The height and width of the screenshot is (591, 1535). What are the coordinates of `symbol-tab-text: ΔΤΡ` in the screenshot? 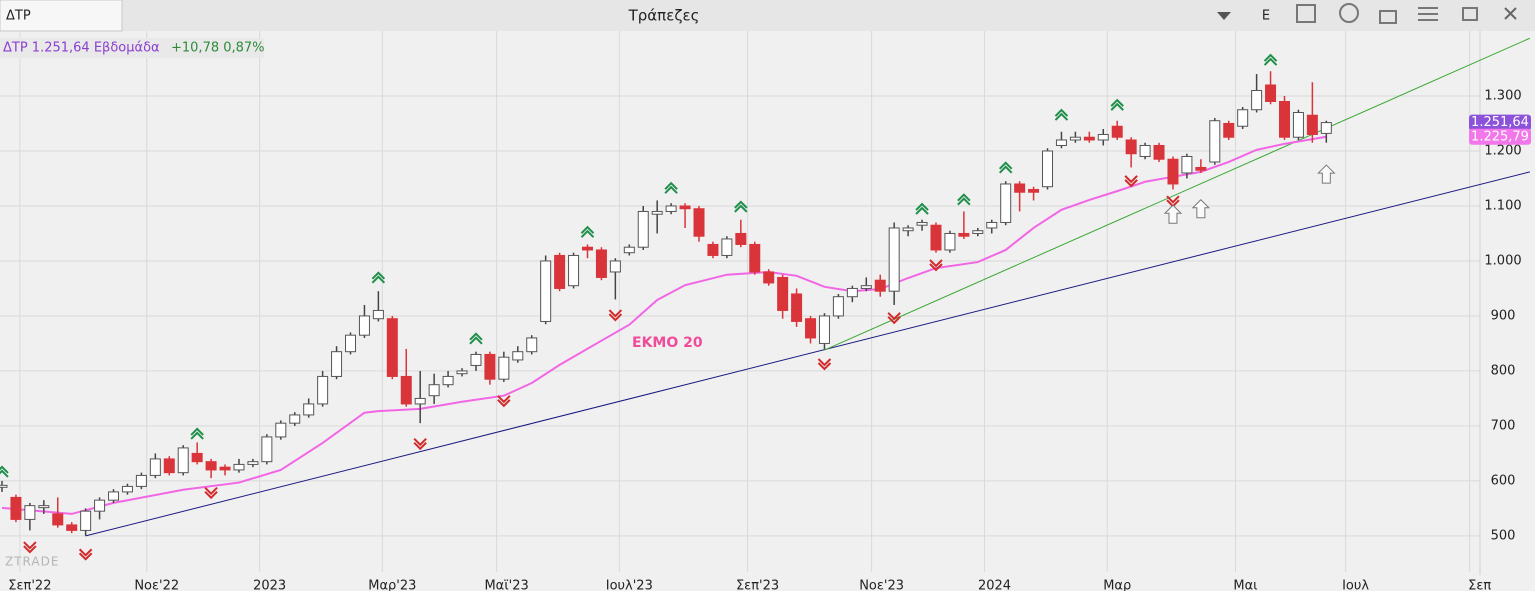 It's located at (18, 16).